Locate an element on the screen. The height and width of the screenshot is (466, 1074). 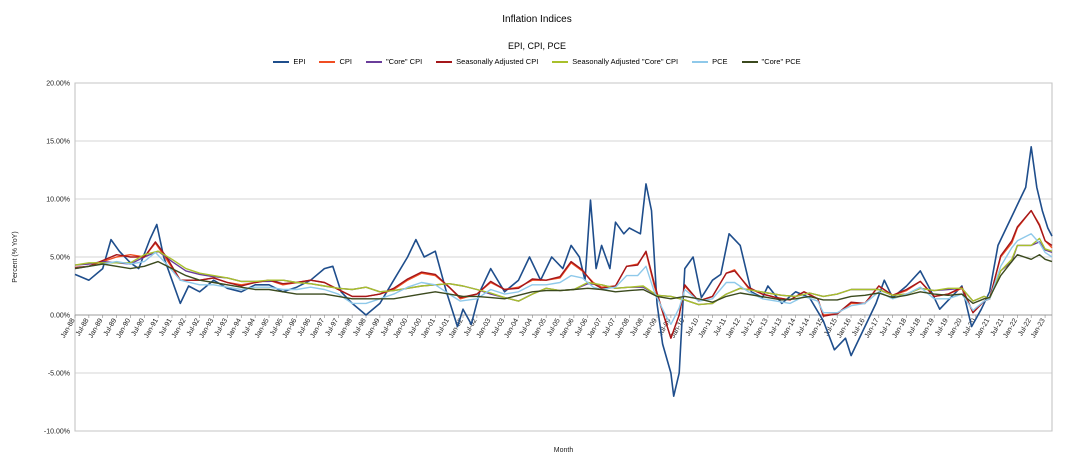
x-tick-label: Jan-23 is located at coordinates (1038, 328).